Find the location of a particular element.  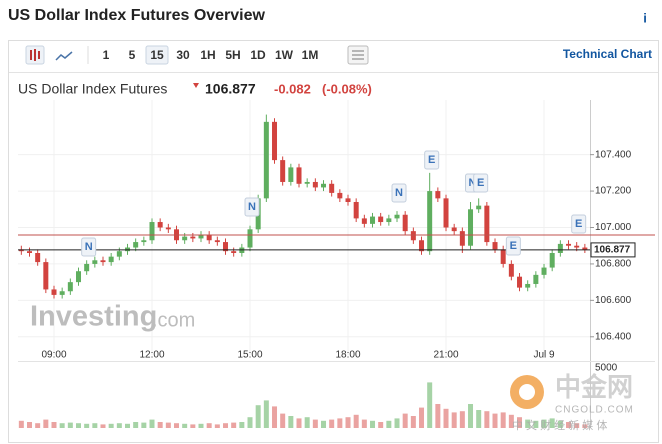

info-icon-text: i is located at coordinates (645, 17).